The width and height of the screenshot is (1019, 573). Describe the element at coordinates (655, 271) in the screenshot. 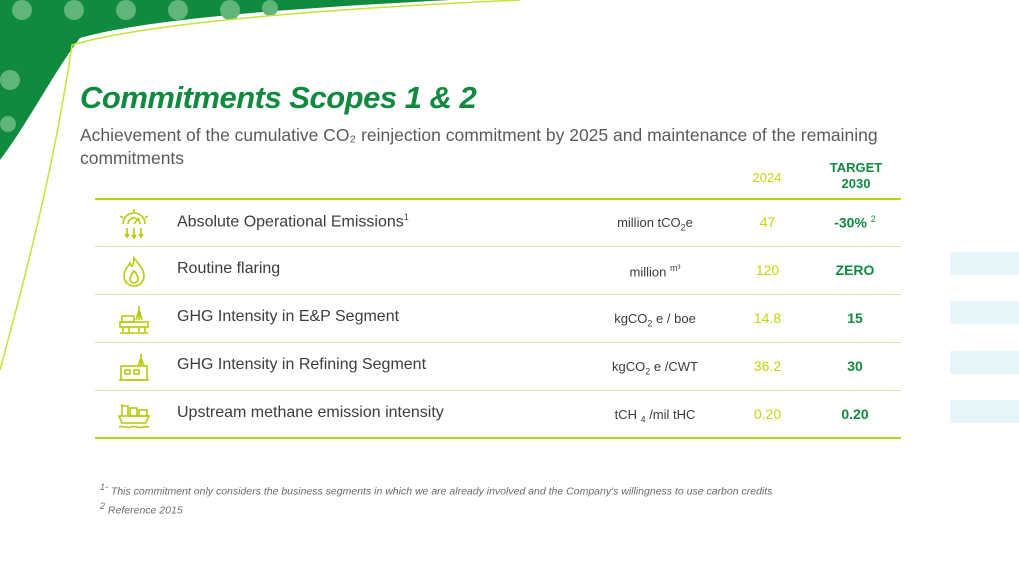

I see `row-unit: million m³` at that location.